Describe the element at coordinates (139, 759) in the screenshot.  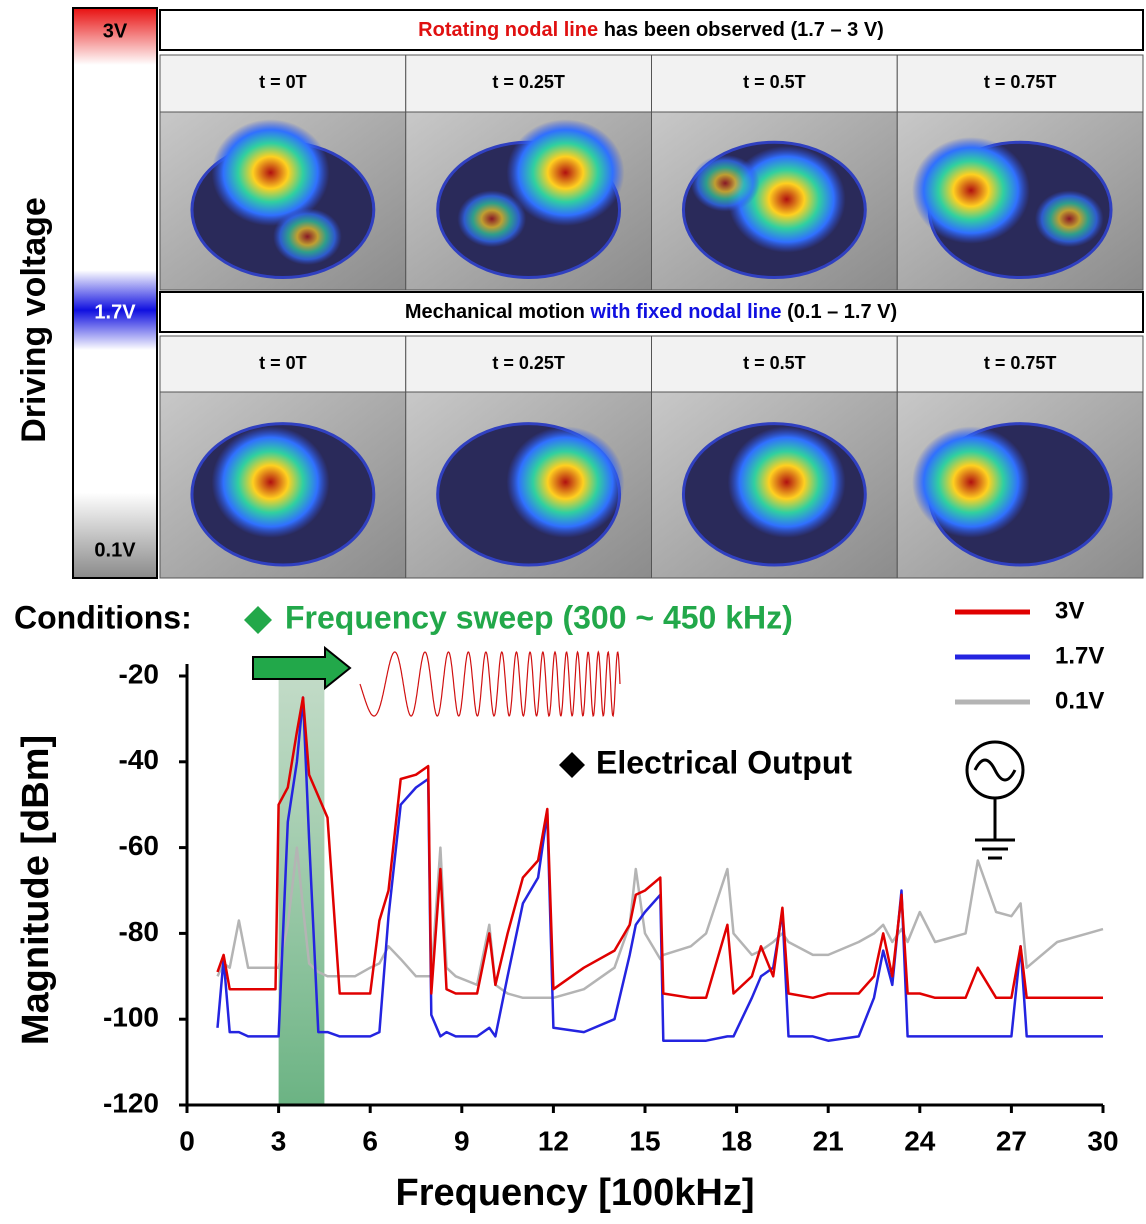
I see `y-tick-label: -40` at that location.